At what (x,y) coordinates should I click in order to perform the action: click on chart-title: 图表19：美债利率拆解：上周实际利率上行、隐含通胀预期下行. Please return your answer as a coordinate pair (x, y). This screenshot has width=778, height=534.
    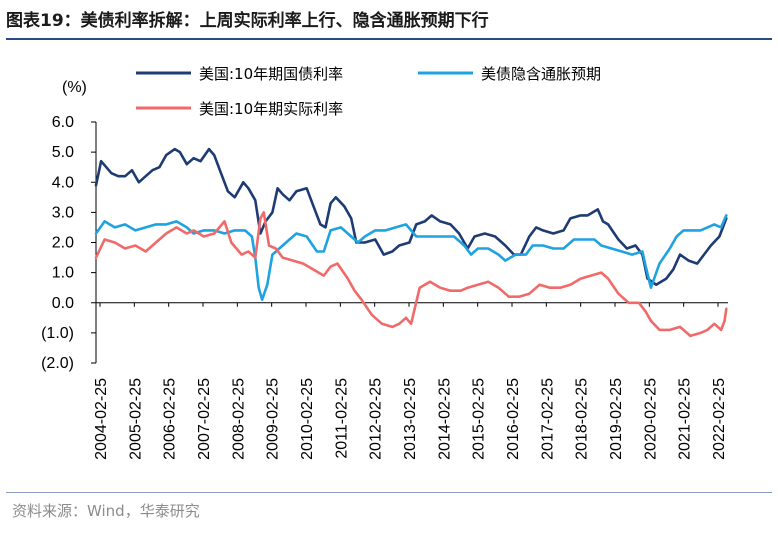
    Looking at the image, I should click on (247, 21).